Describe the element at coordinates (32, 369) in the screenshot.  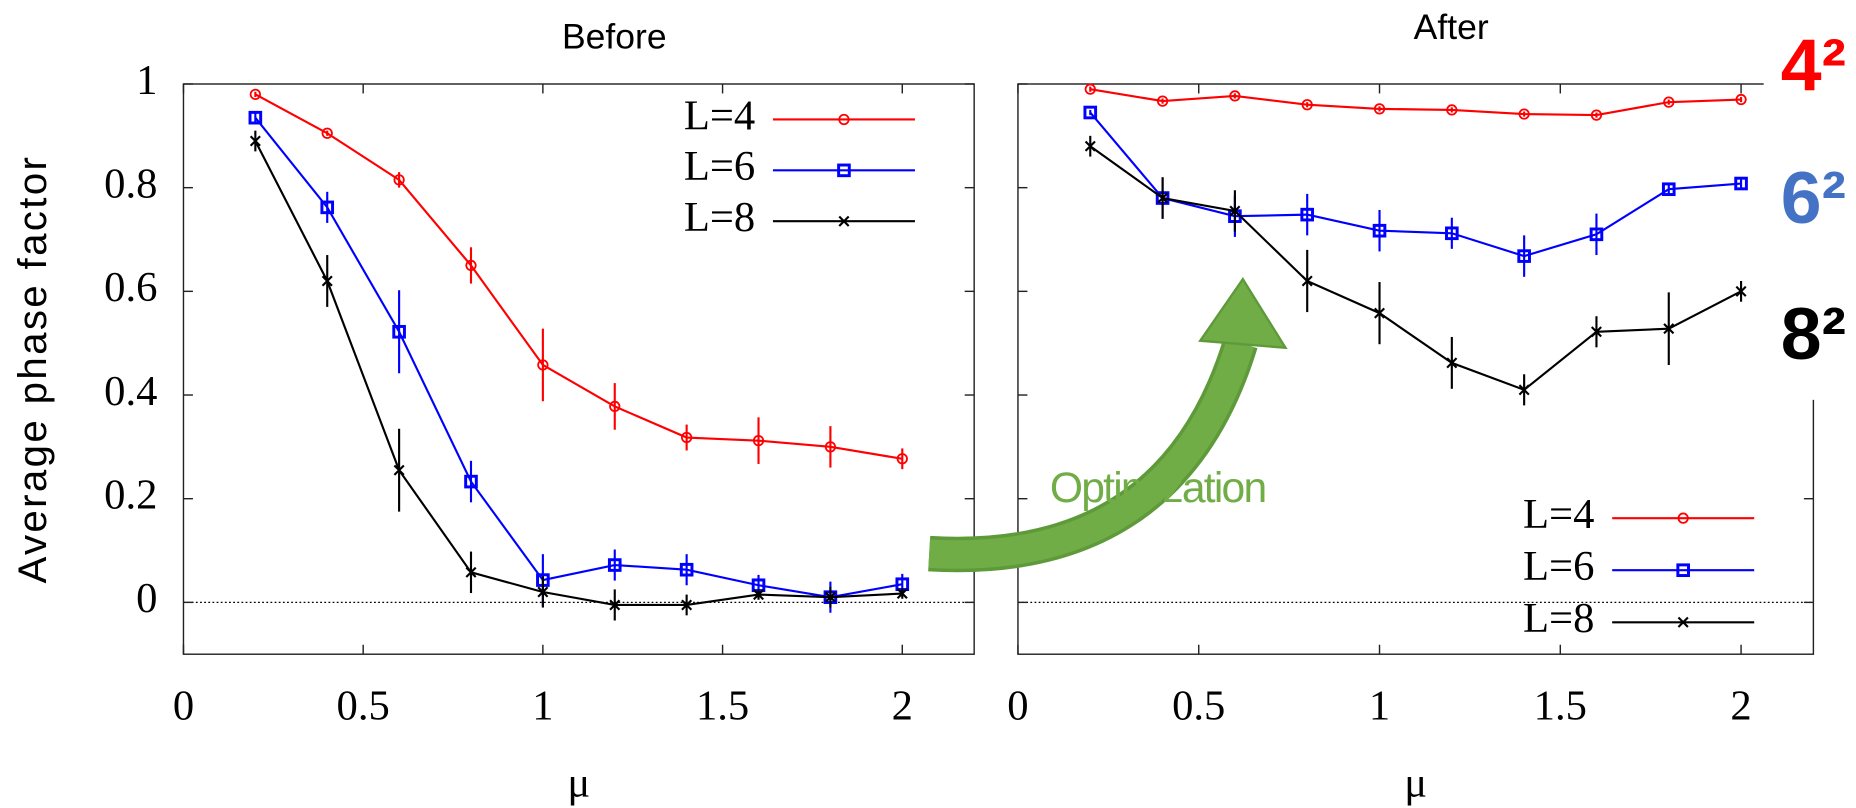
I see `y-axis-label: Average phase factor` at that location.